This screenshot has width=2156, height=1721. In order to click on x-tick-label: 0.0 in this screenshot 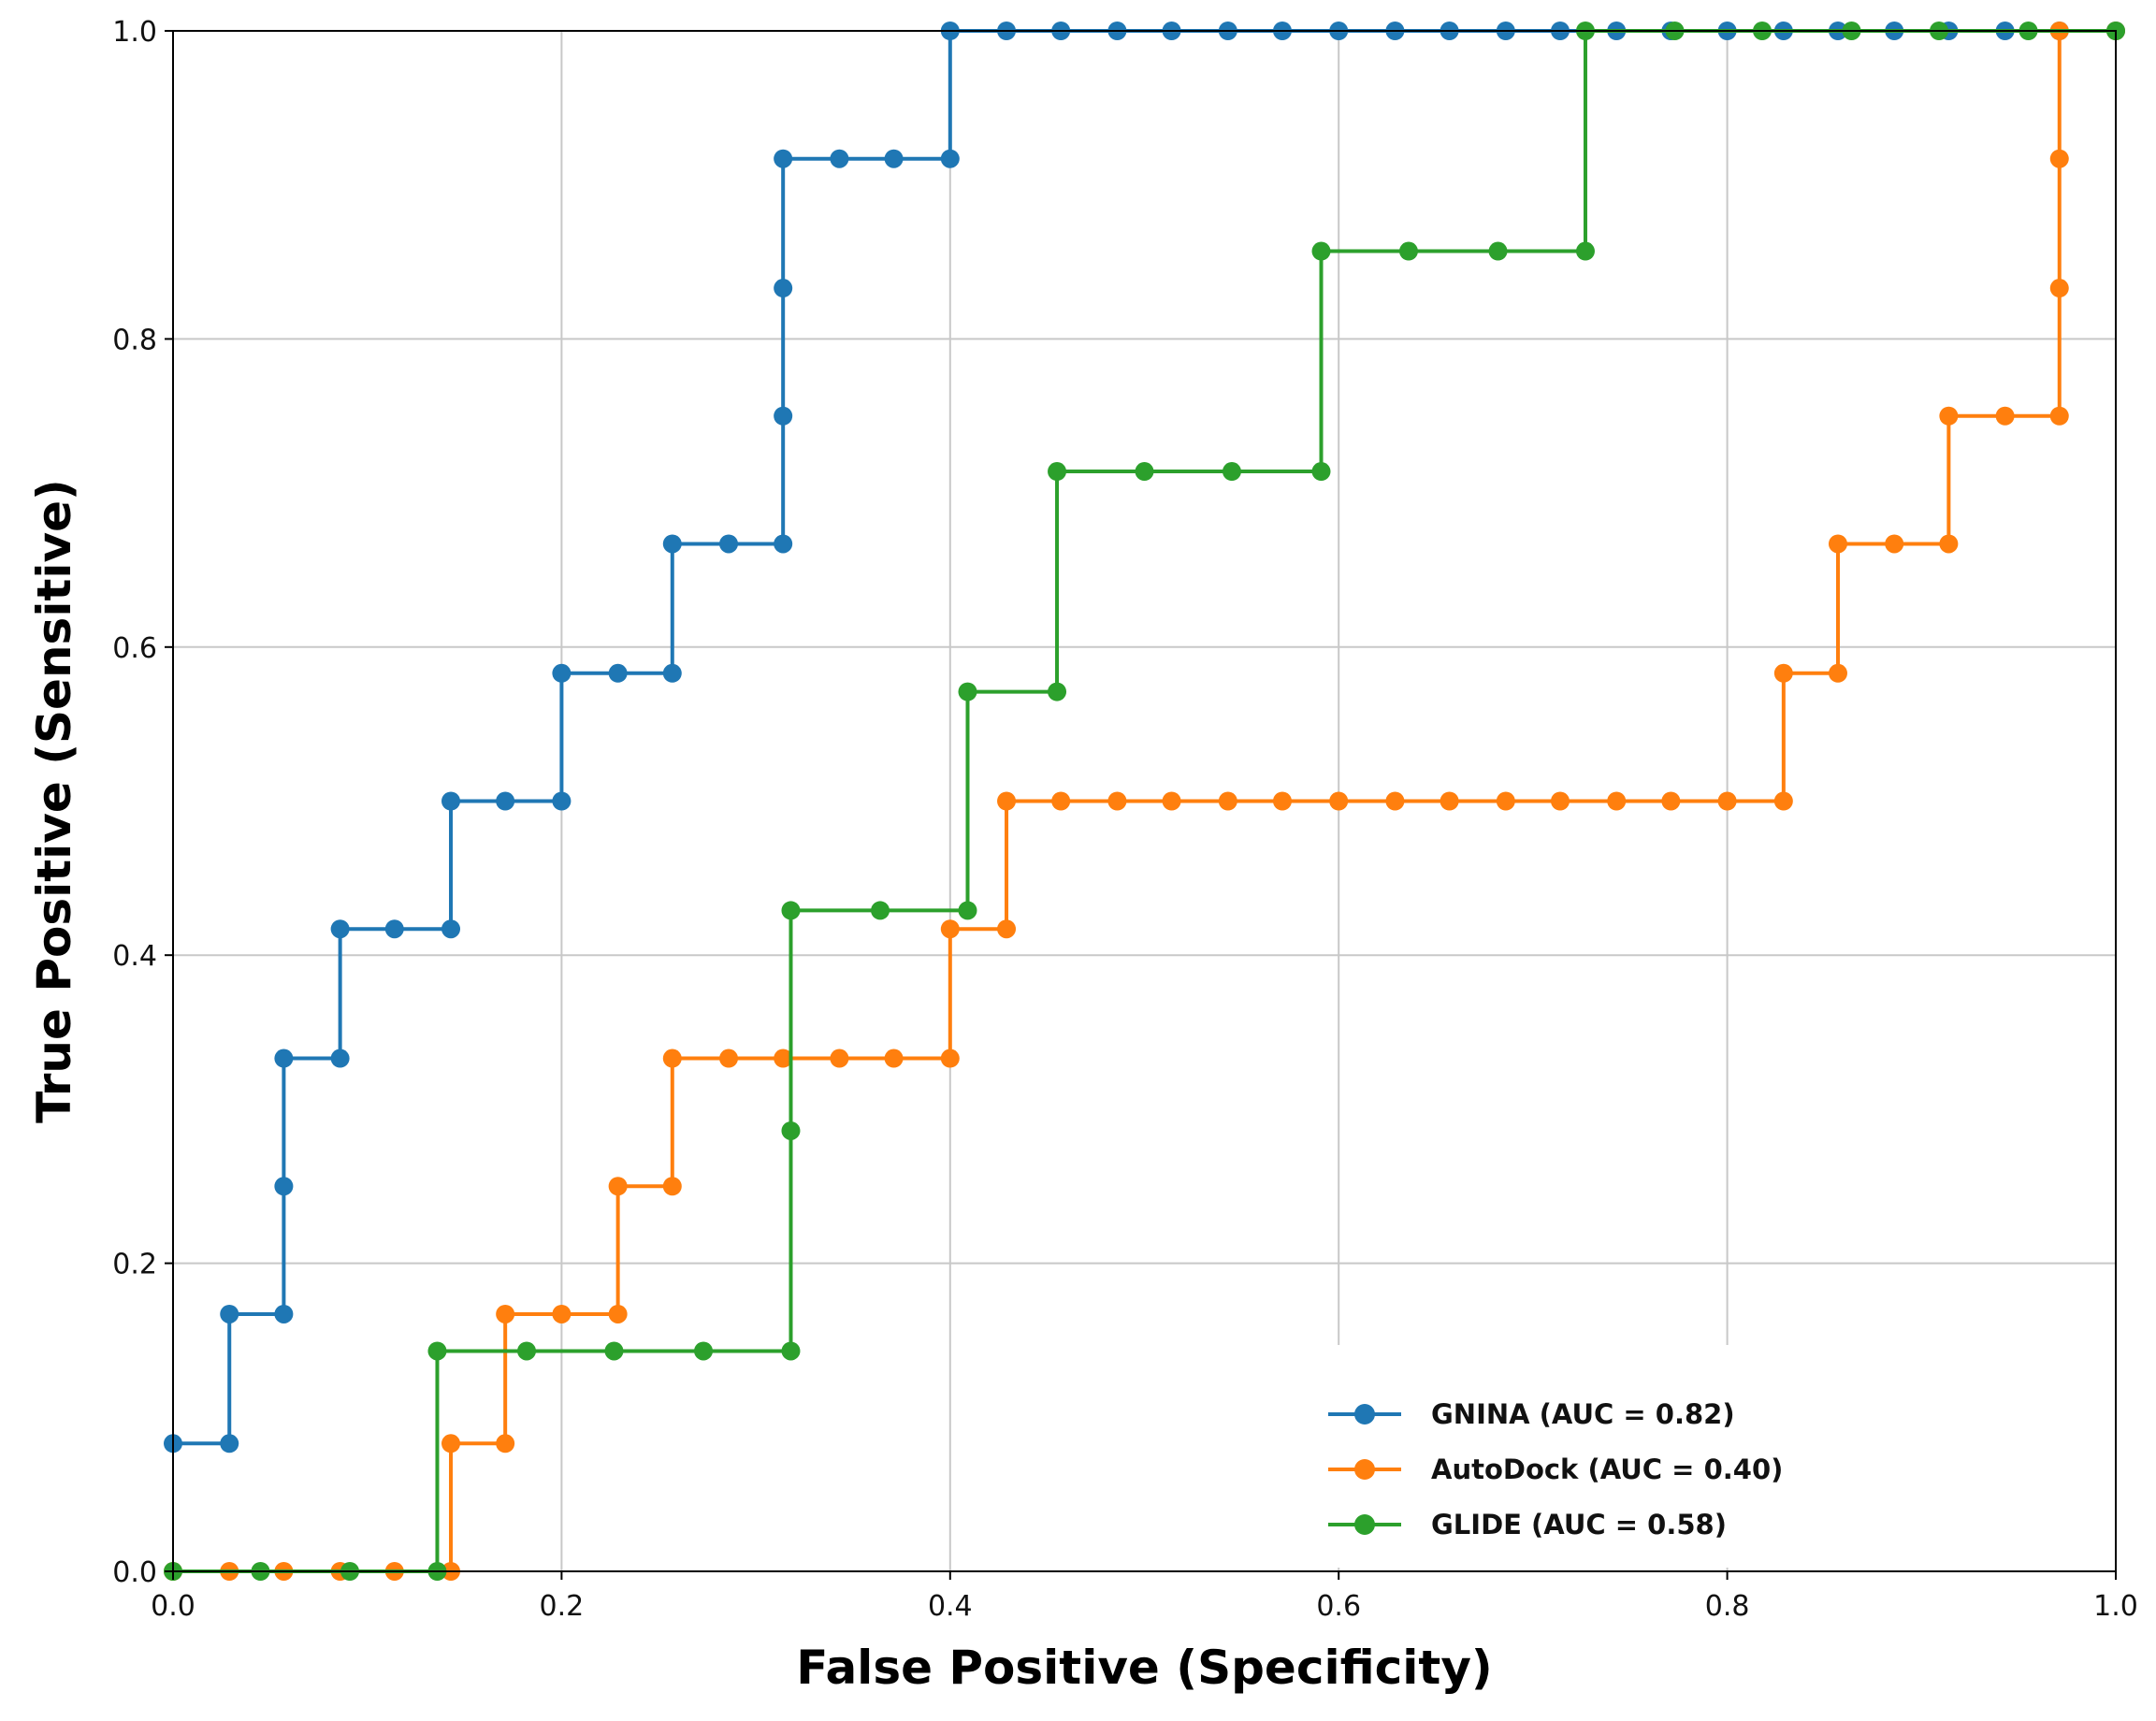, I will do `click(173, 1606)`.